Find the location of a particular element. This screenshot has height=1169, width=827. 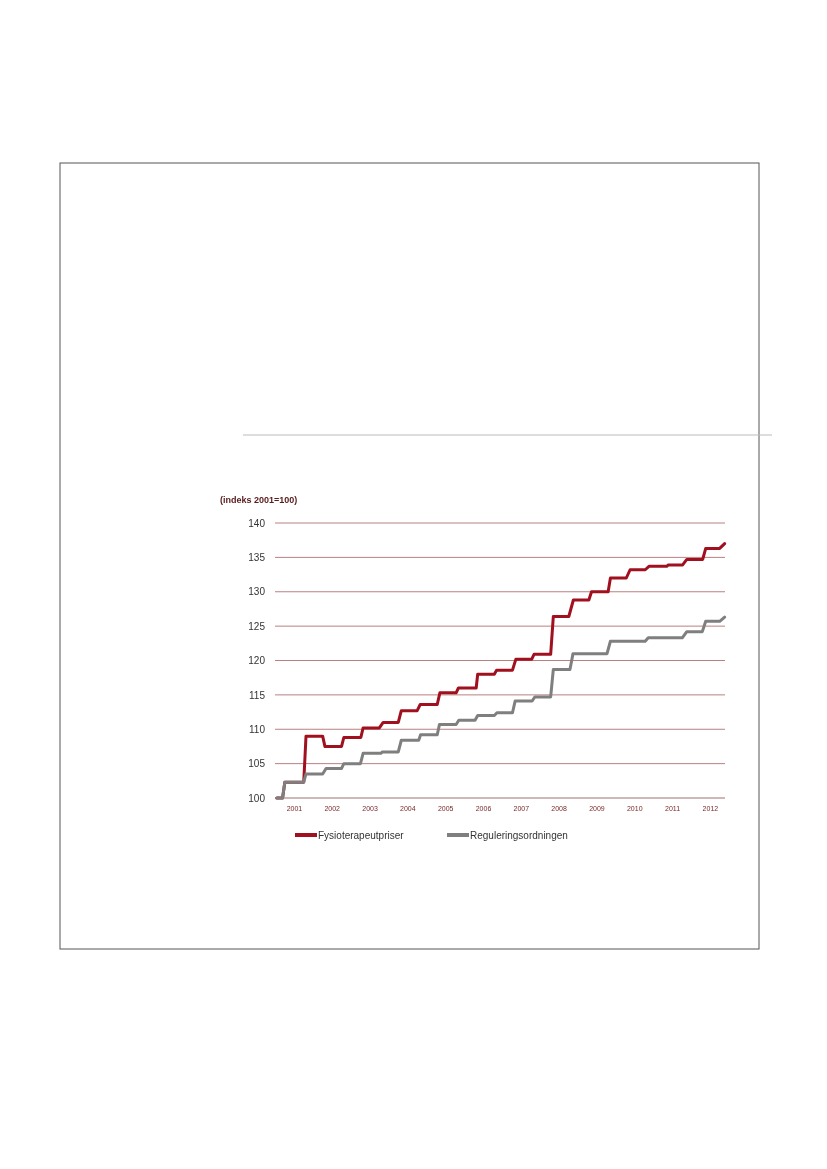

legend-label: Fysioterapeutpriser is located at coordinates (361, 835).